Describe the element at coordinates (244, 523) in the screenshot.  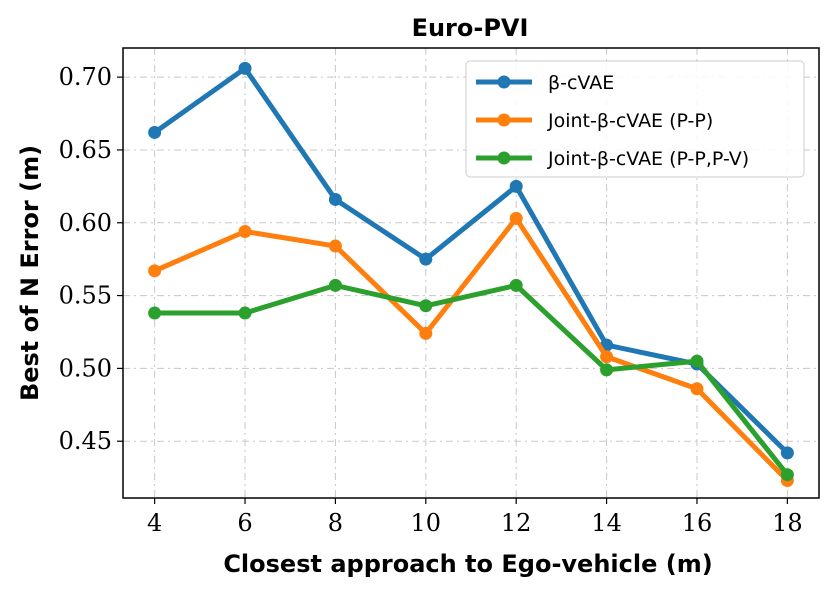
I see `x-tick-label: 6` at that location.